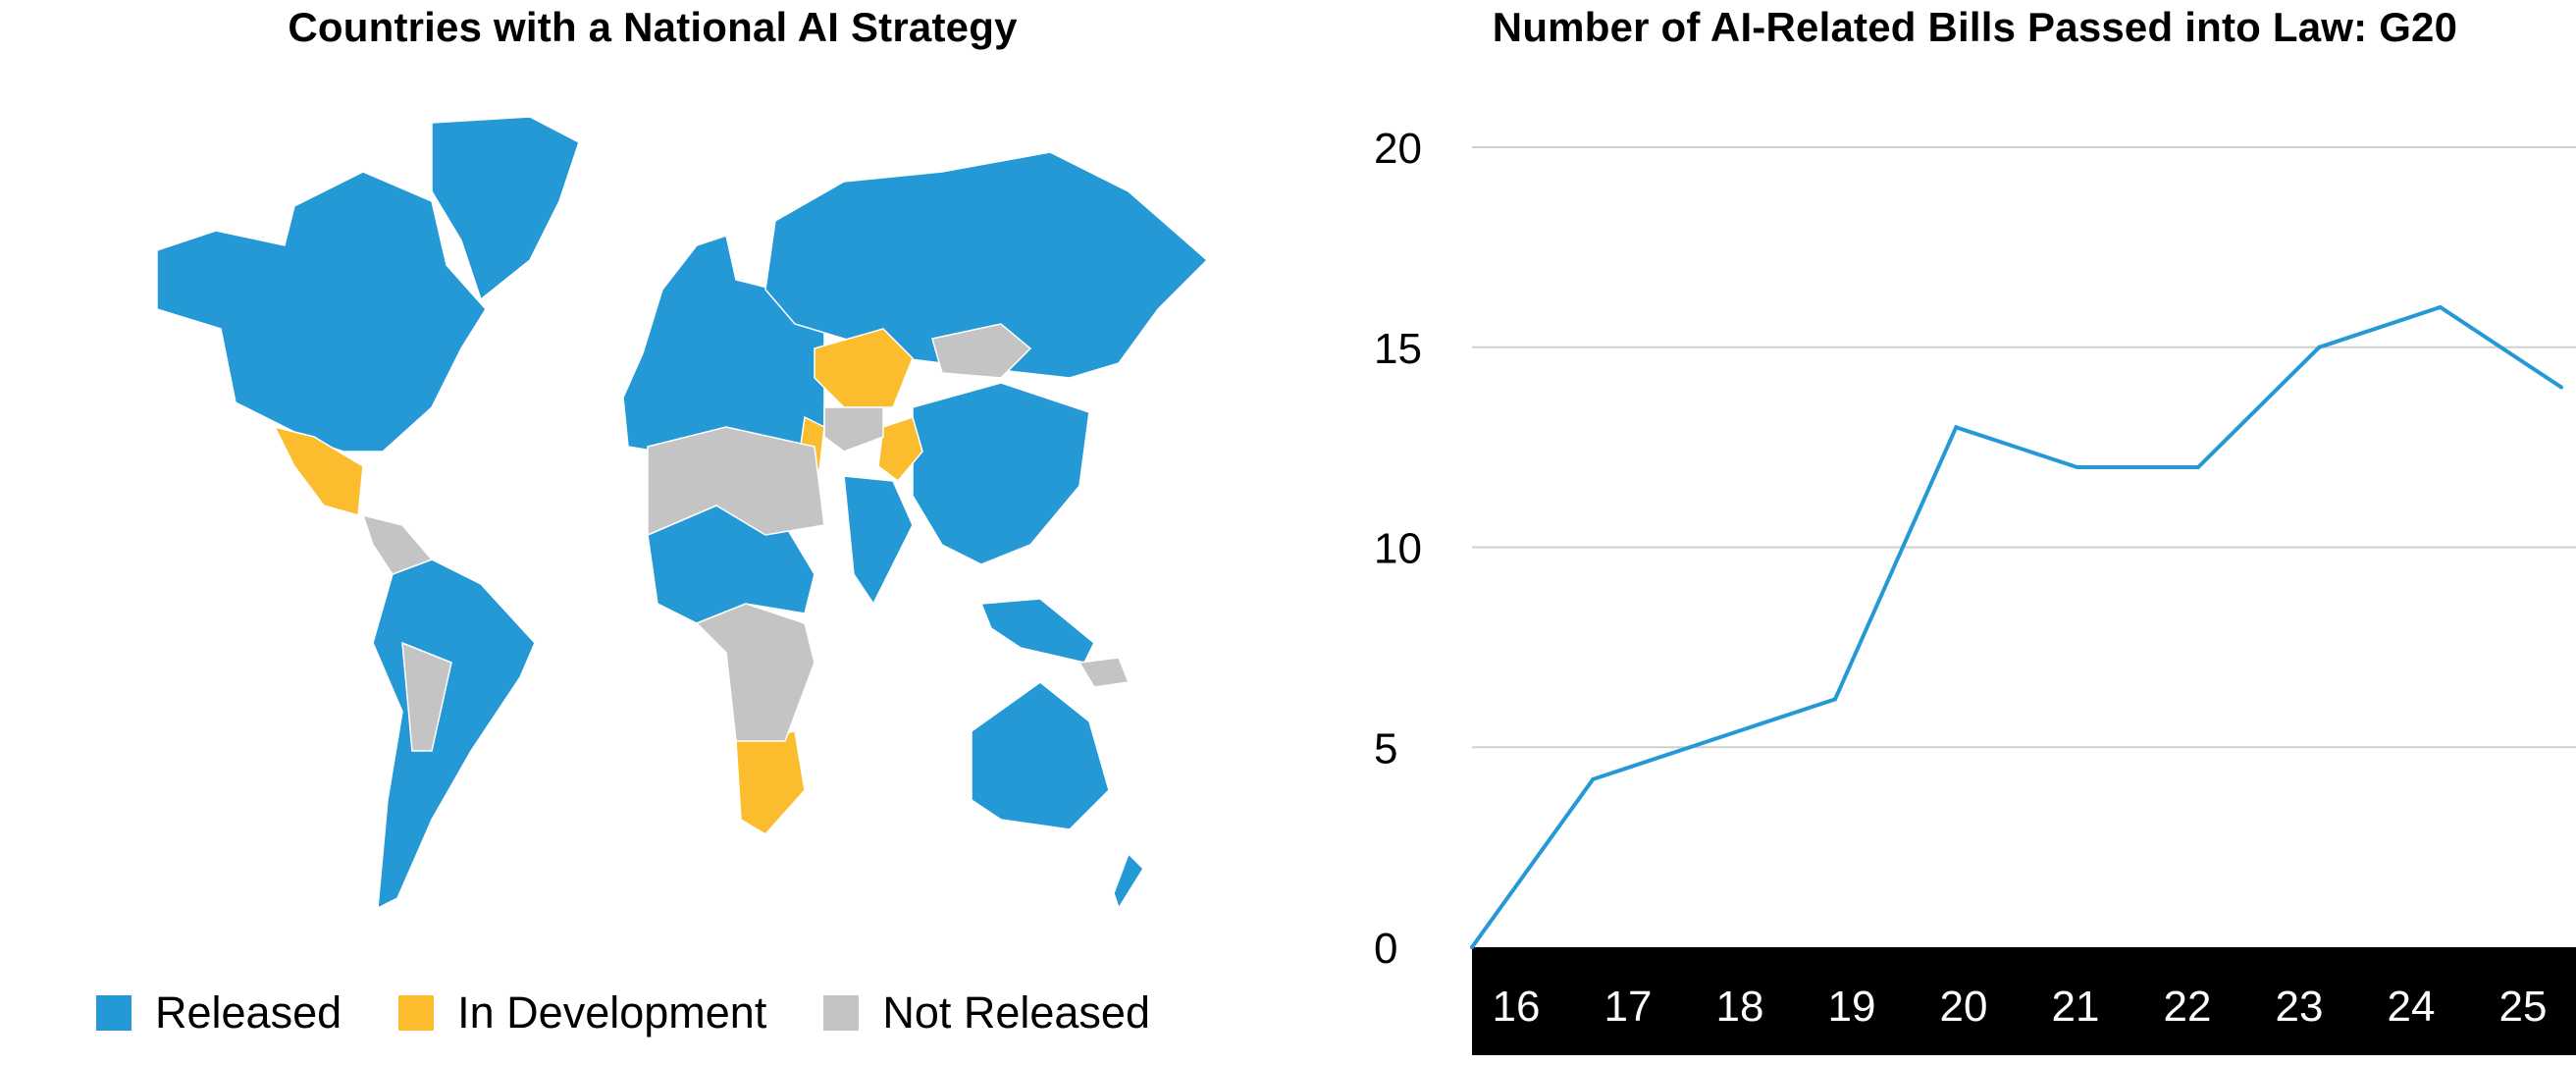 This screenshot has height=1065, width=2576. Describe the element at coordinates (900, 449) in the screenshot. I see `pakistan-shape` at that location.